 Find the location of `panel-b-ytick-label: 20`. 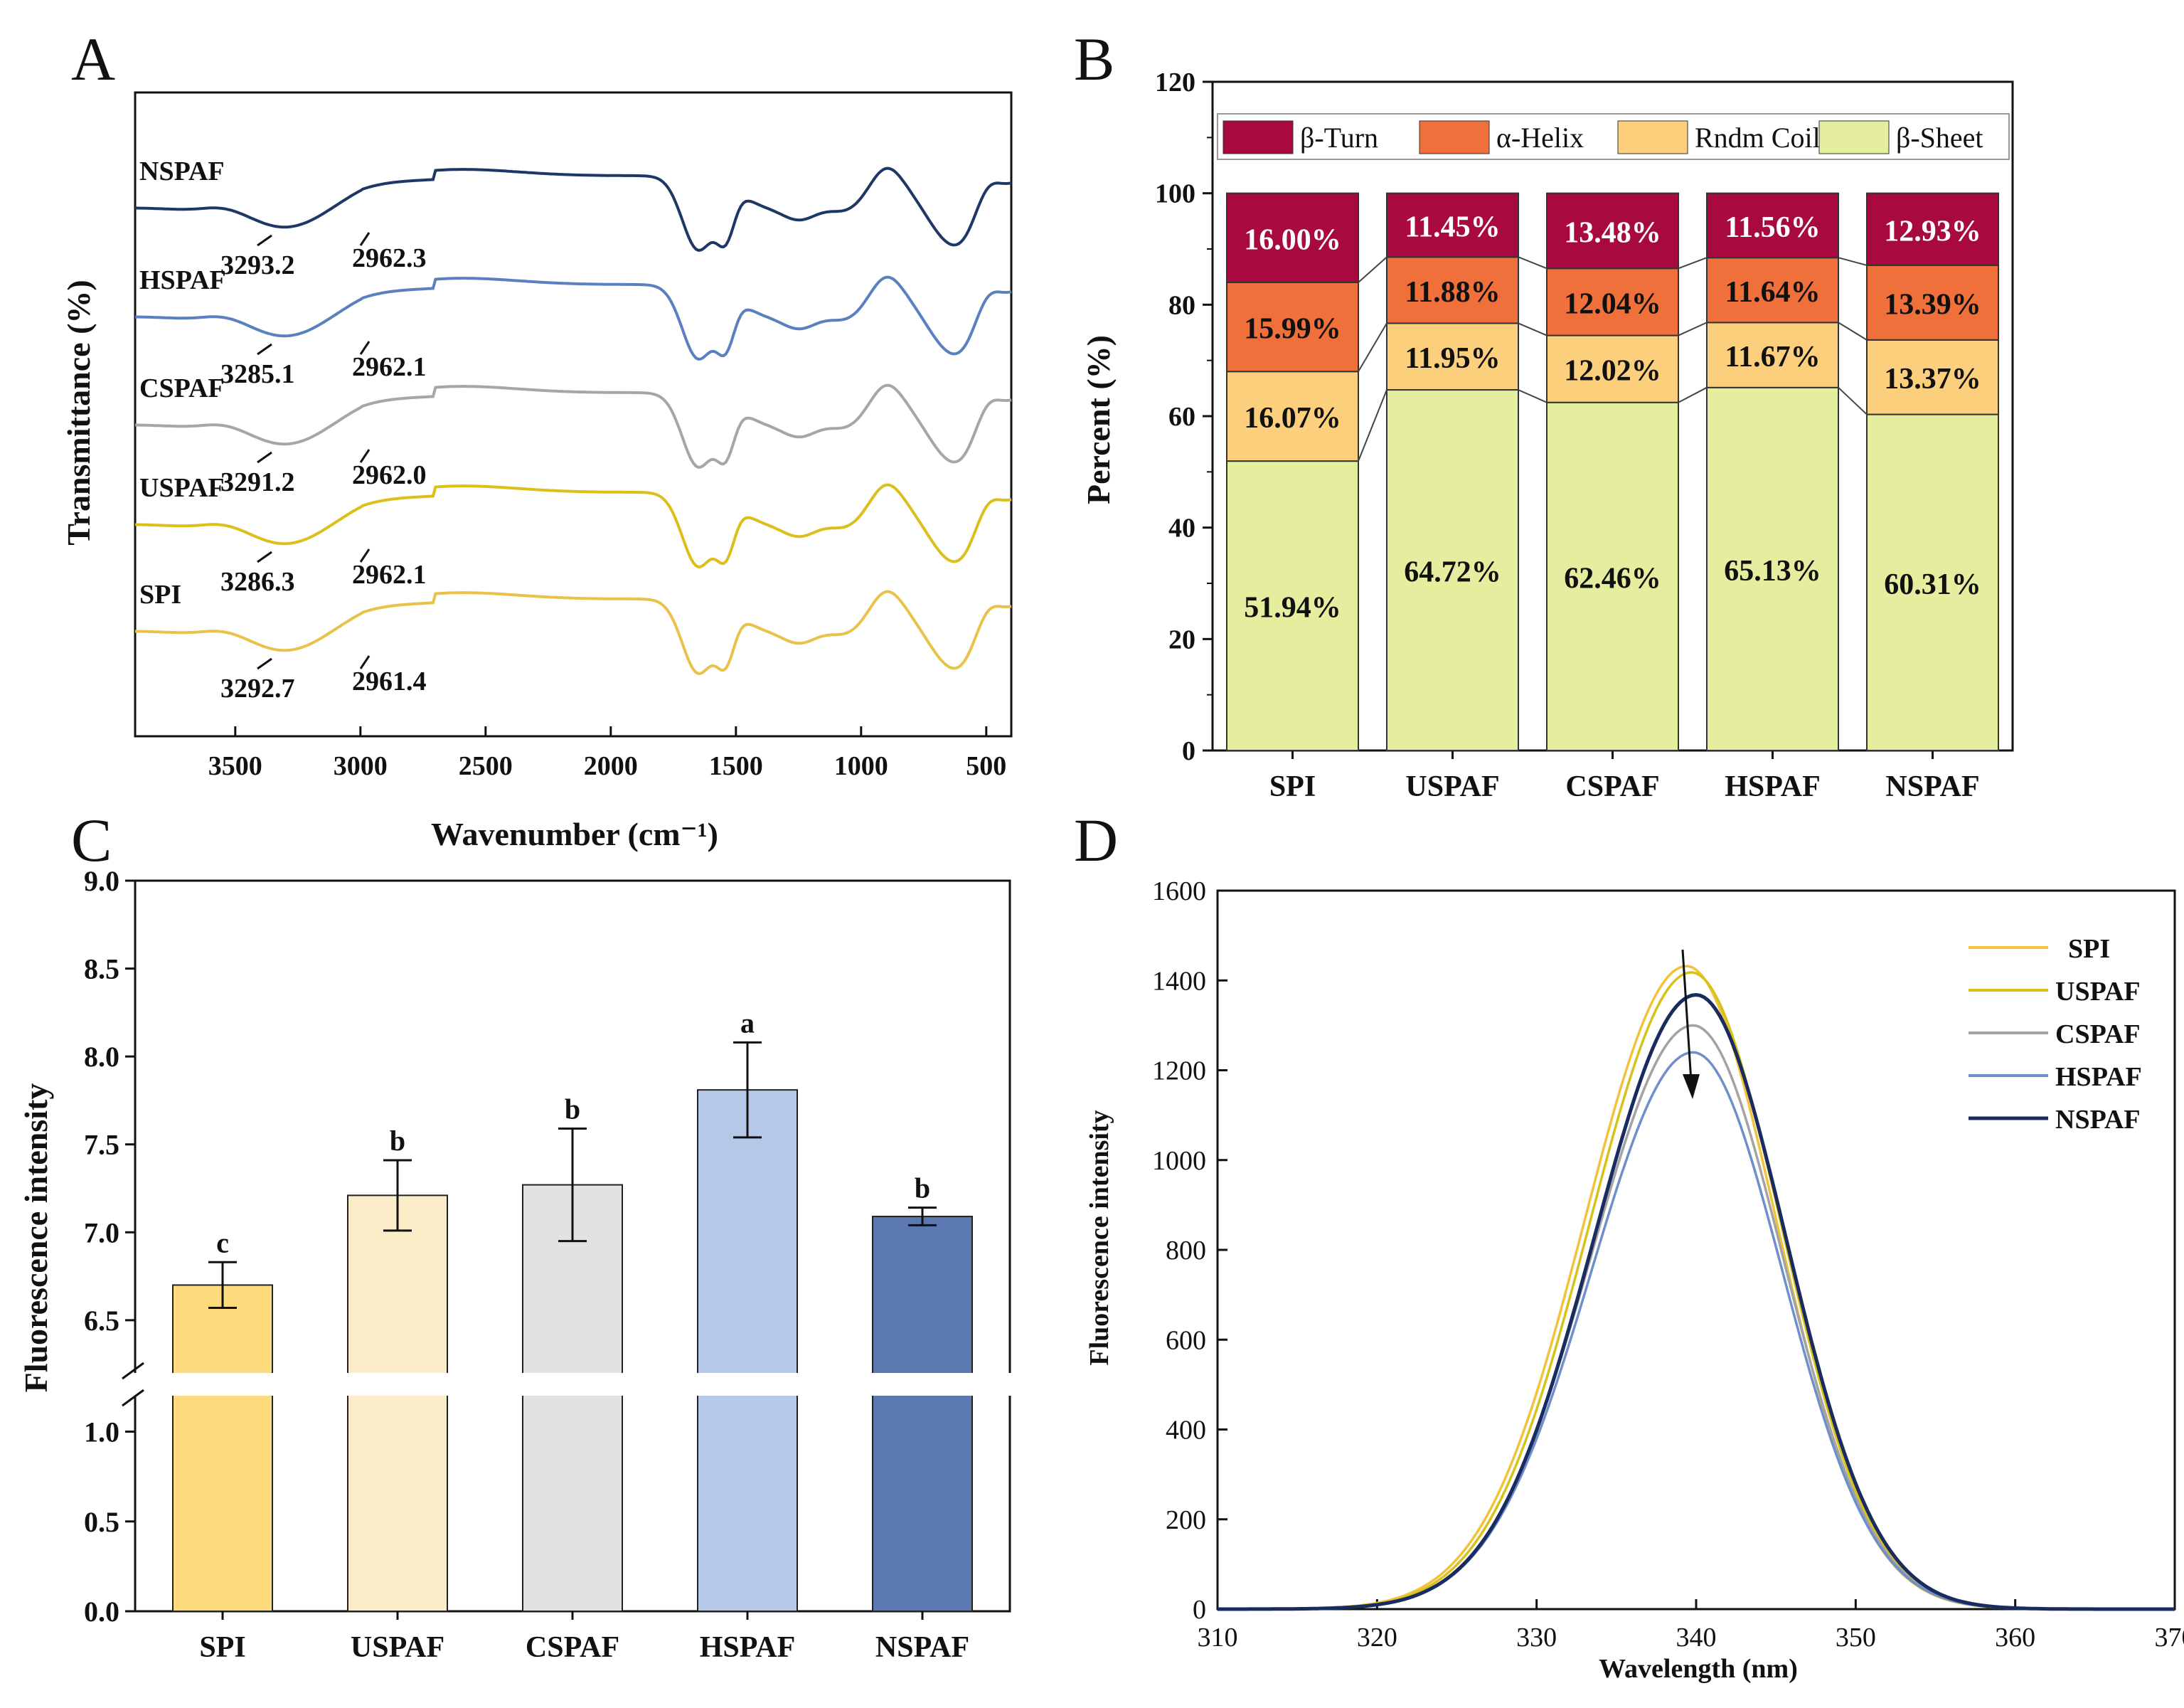

panel-b-ytick-label: 20 is located at coordinates (1181, 639).